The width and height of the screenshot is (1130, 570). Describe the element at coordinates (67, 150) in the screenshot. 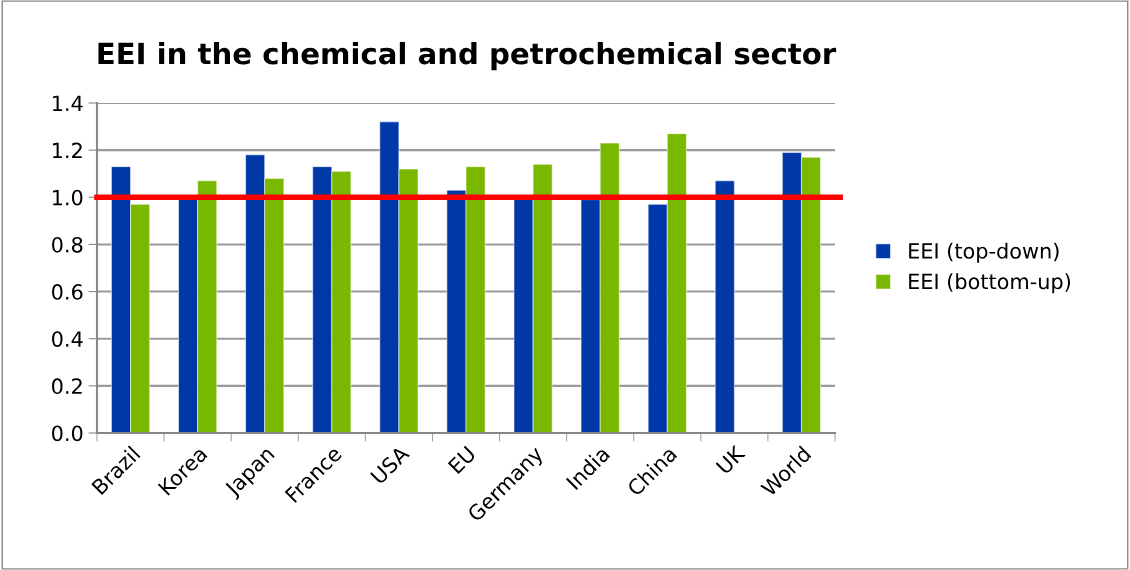

I see `y-tick-label: 1.2` at that location.